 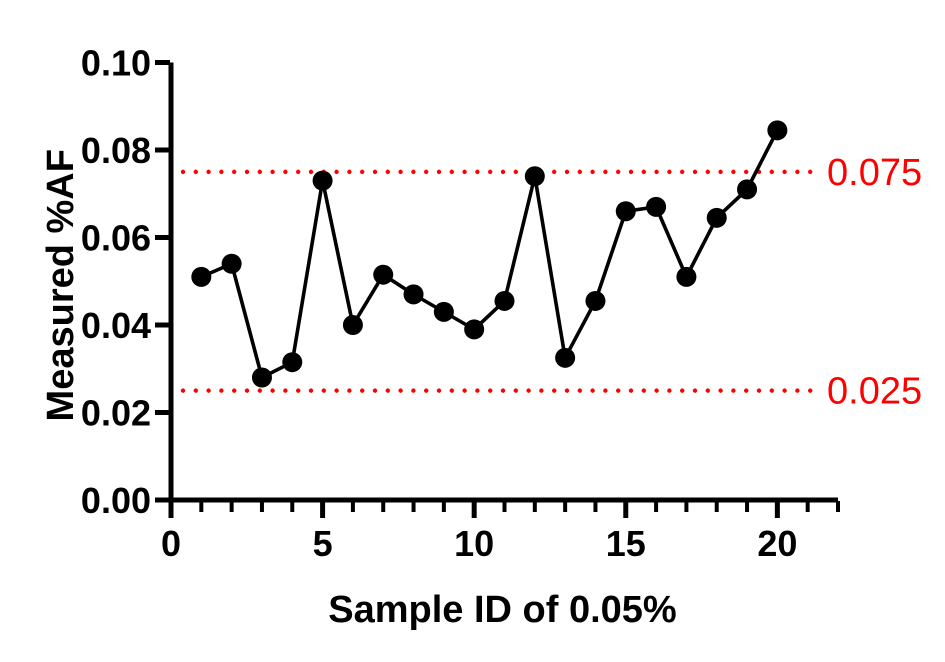 I want to click on y-tick-label: 0.00, so click(x=116, y=500).